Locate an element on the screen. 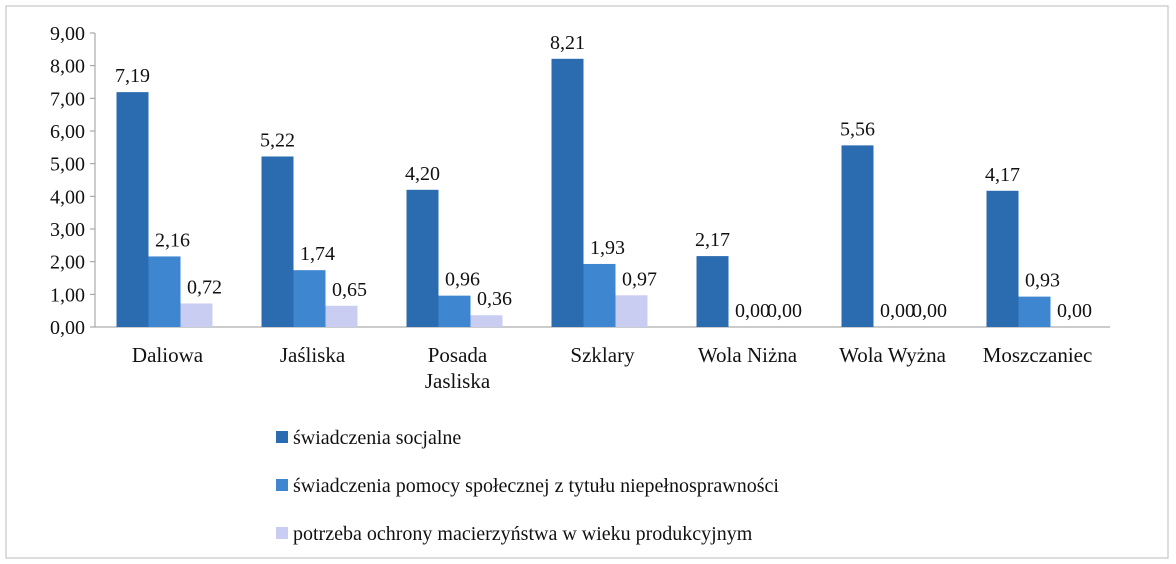 Image resolution: width=1176 pixels, height=564 pixels. value-label: 1,93 is located at coordinates (607, 248).